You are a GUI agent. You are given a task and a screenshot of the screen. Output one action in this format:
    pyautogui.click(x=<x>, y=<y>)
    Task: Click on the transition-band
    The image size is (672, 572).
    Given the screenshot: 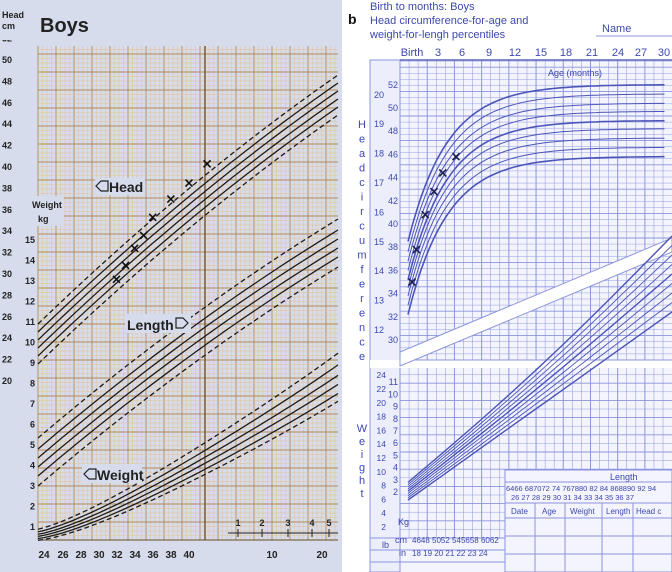 What is the action you would take?
    pyautogui.click(x=535, y=302)
    